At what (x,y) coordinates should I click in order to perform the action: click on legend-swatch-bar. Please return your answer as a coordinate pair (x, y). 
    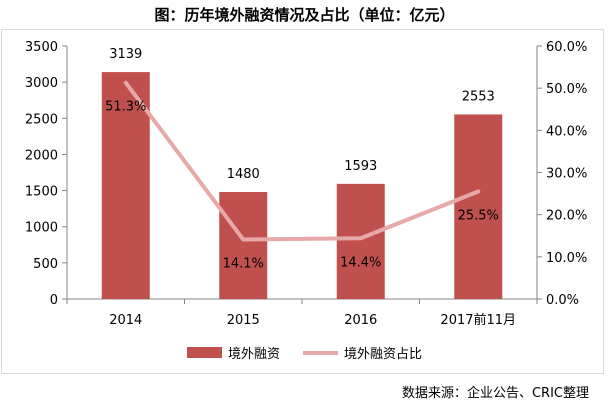
    Looking at the image, I should click on (204, 352).